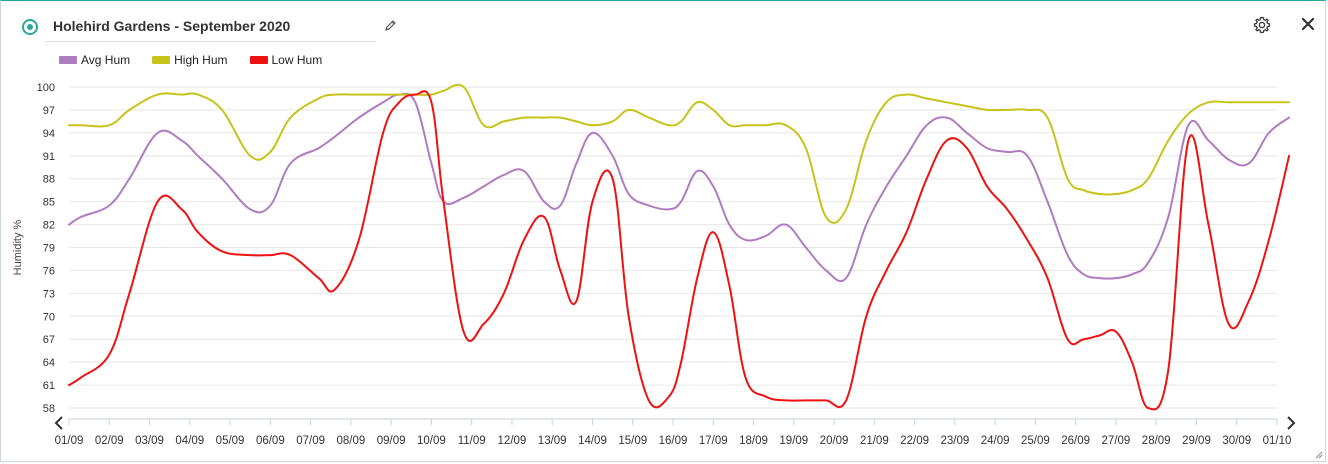  I want to click on x-tick-label: 03/09, so click(149, 441).